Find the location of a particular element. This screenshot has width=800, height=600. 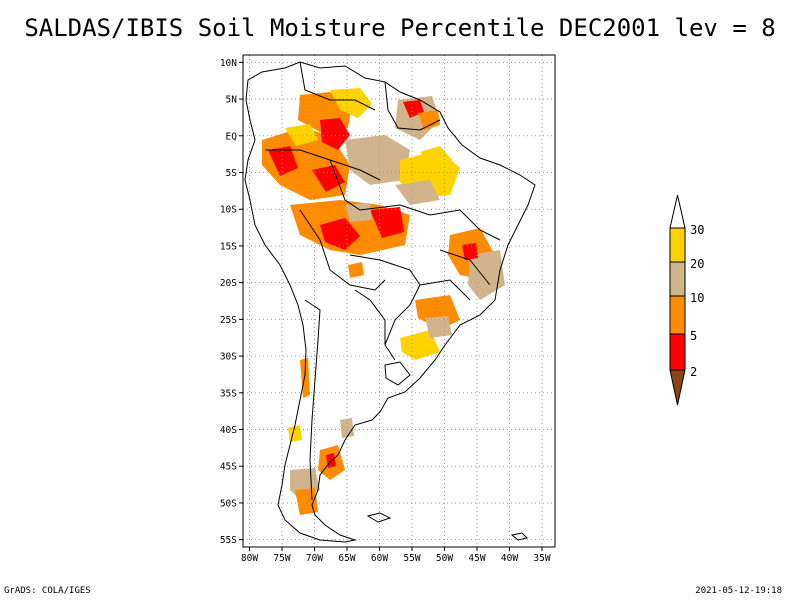

lat-tick-label: 5S is located at coordinates (232, 173).